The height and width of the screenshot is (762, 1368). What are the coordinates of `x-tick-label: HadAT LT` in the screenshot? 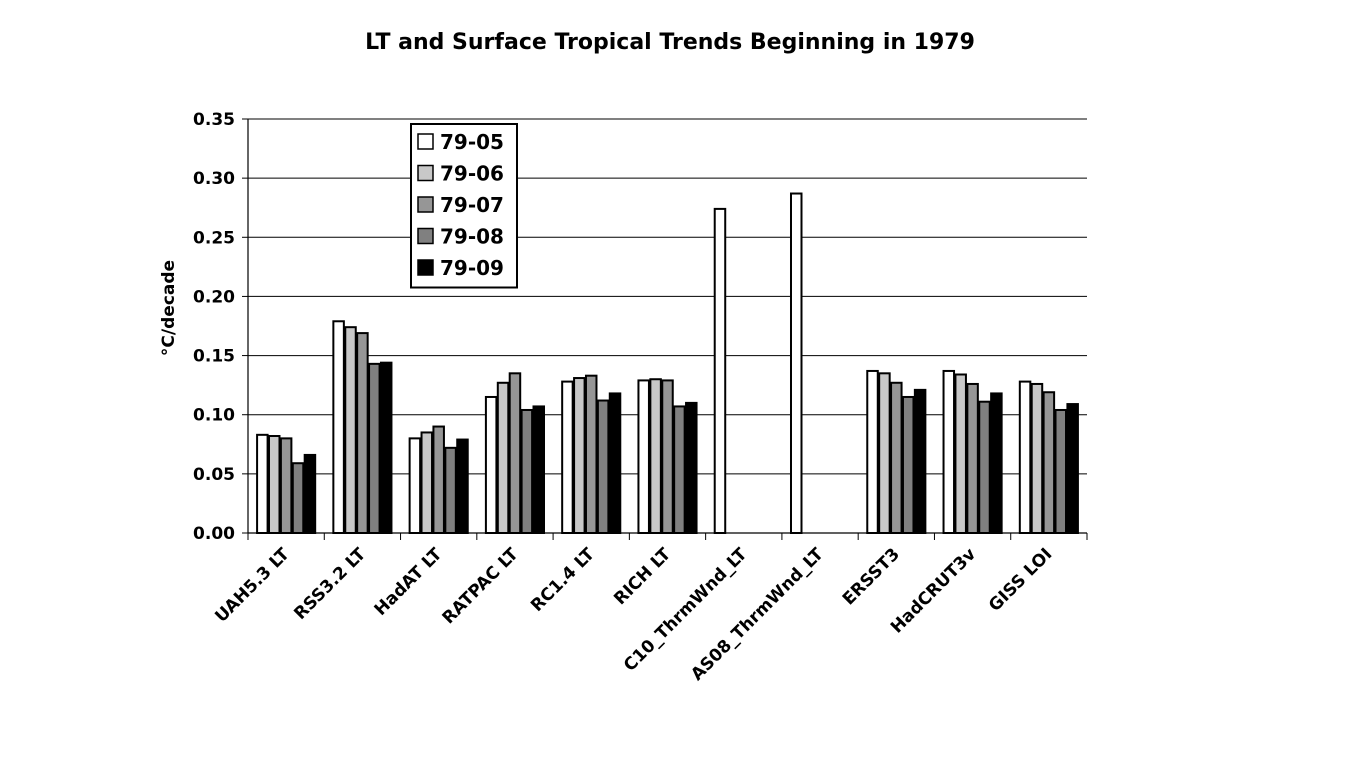 It's located at (409, 582).